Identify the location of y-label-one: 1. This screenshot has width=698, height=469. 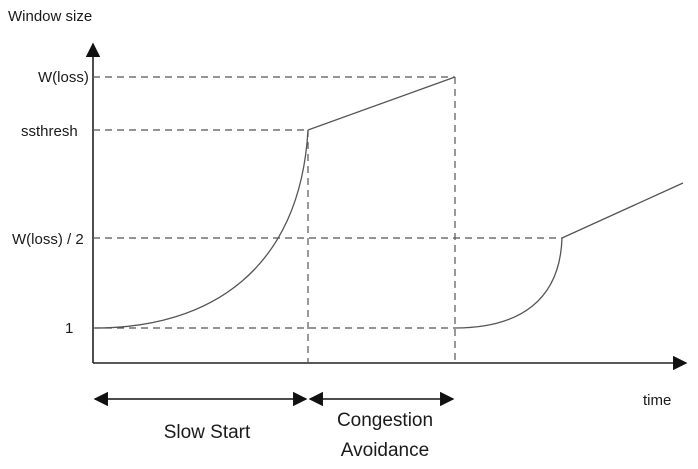
(69, 328).